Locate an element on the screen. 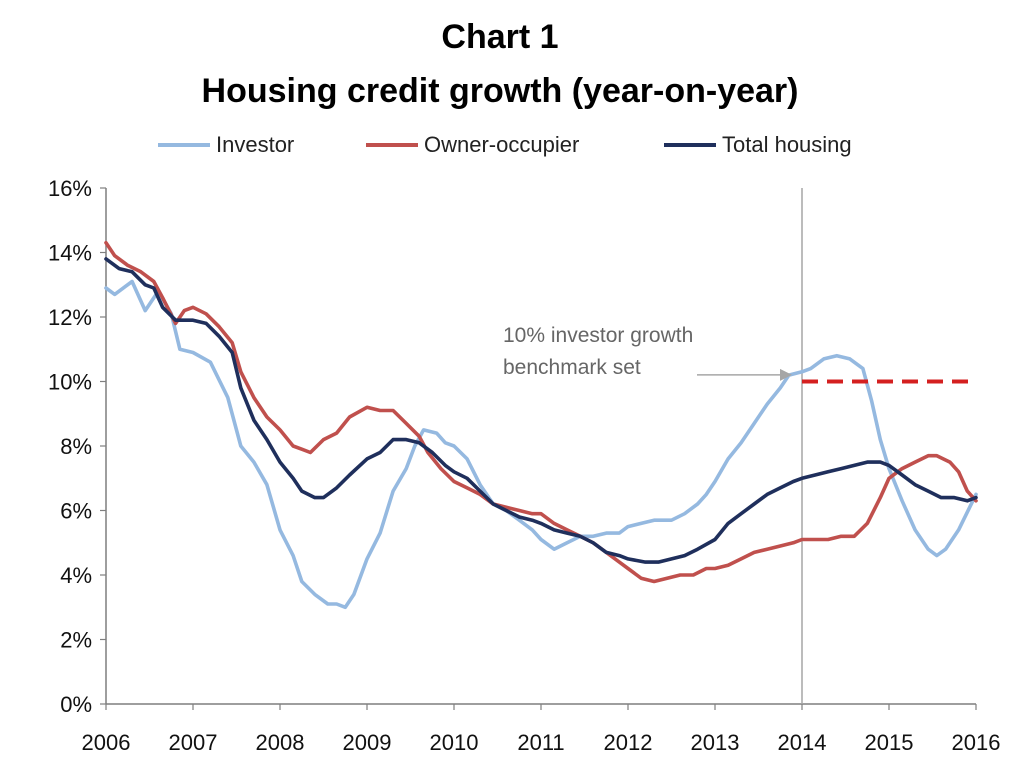 This screenshot has height=782, width=1024. legend-item-owner-occupier: Owner-occupier is located at coordinates (472, 145).